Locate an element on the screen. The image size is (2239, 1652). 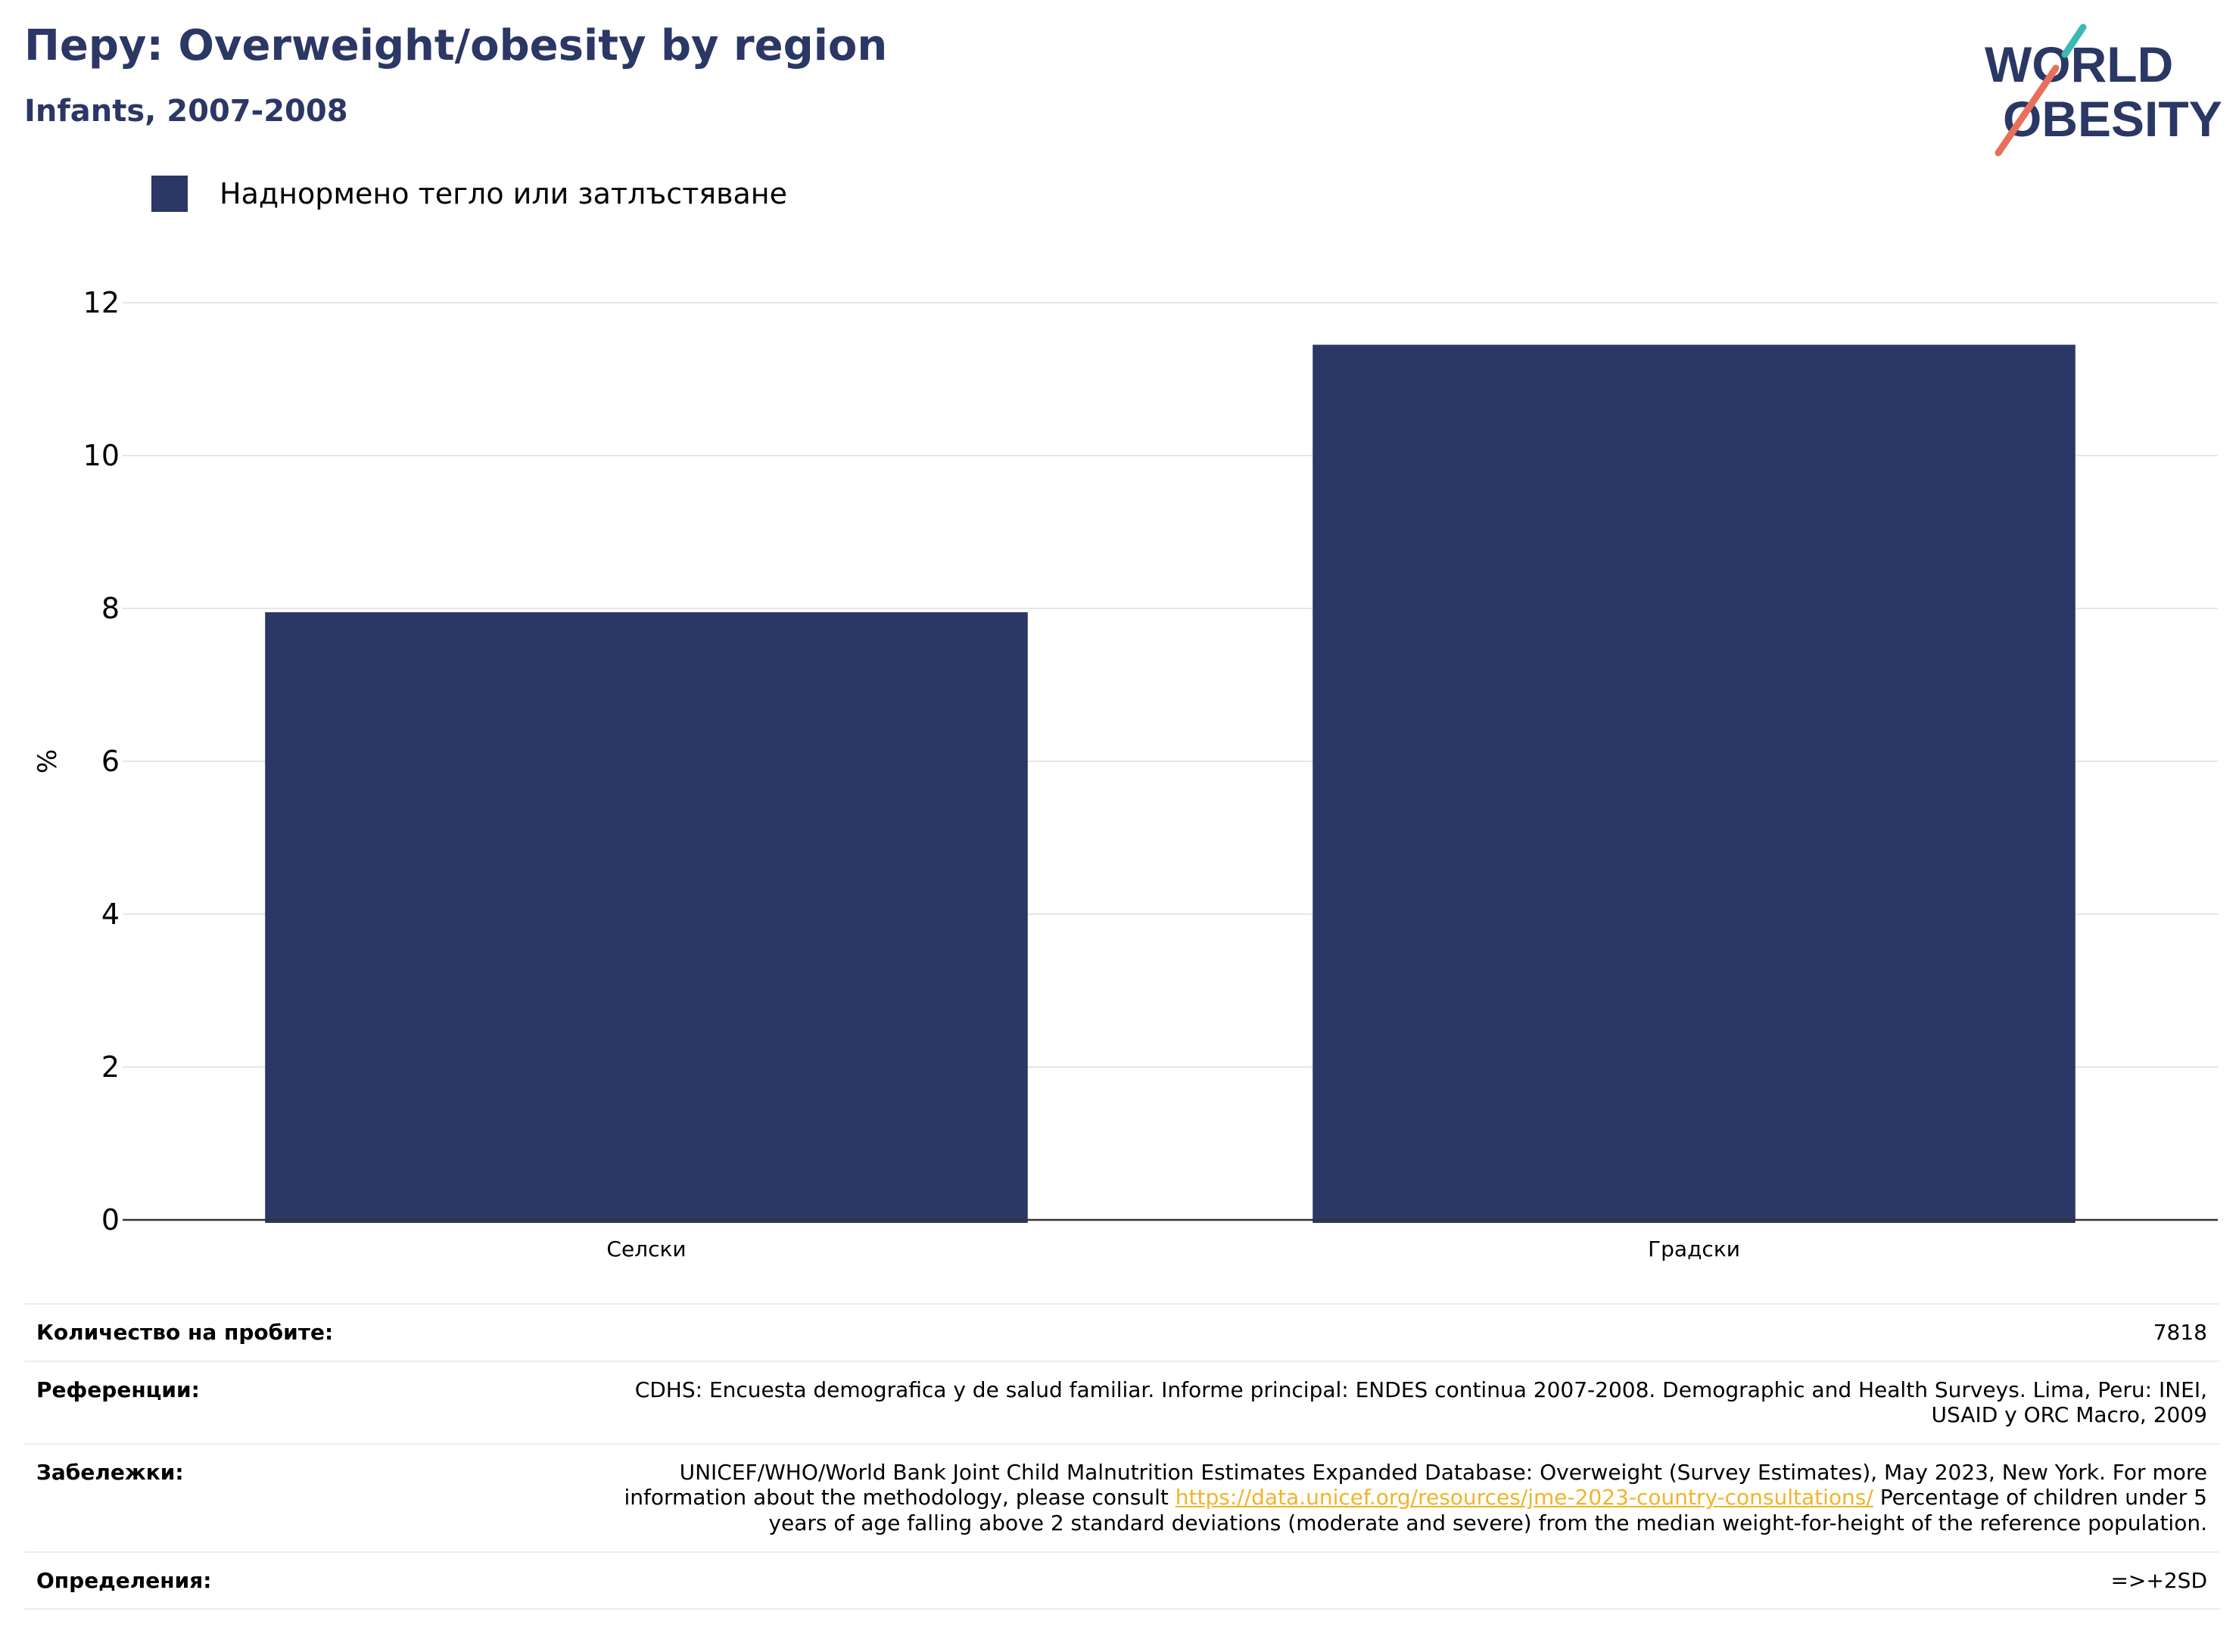
references-label: Референции: is located at coordinates (118, 1389).